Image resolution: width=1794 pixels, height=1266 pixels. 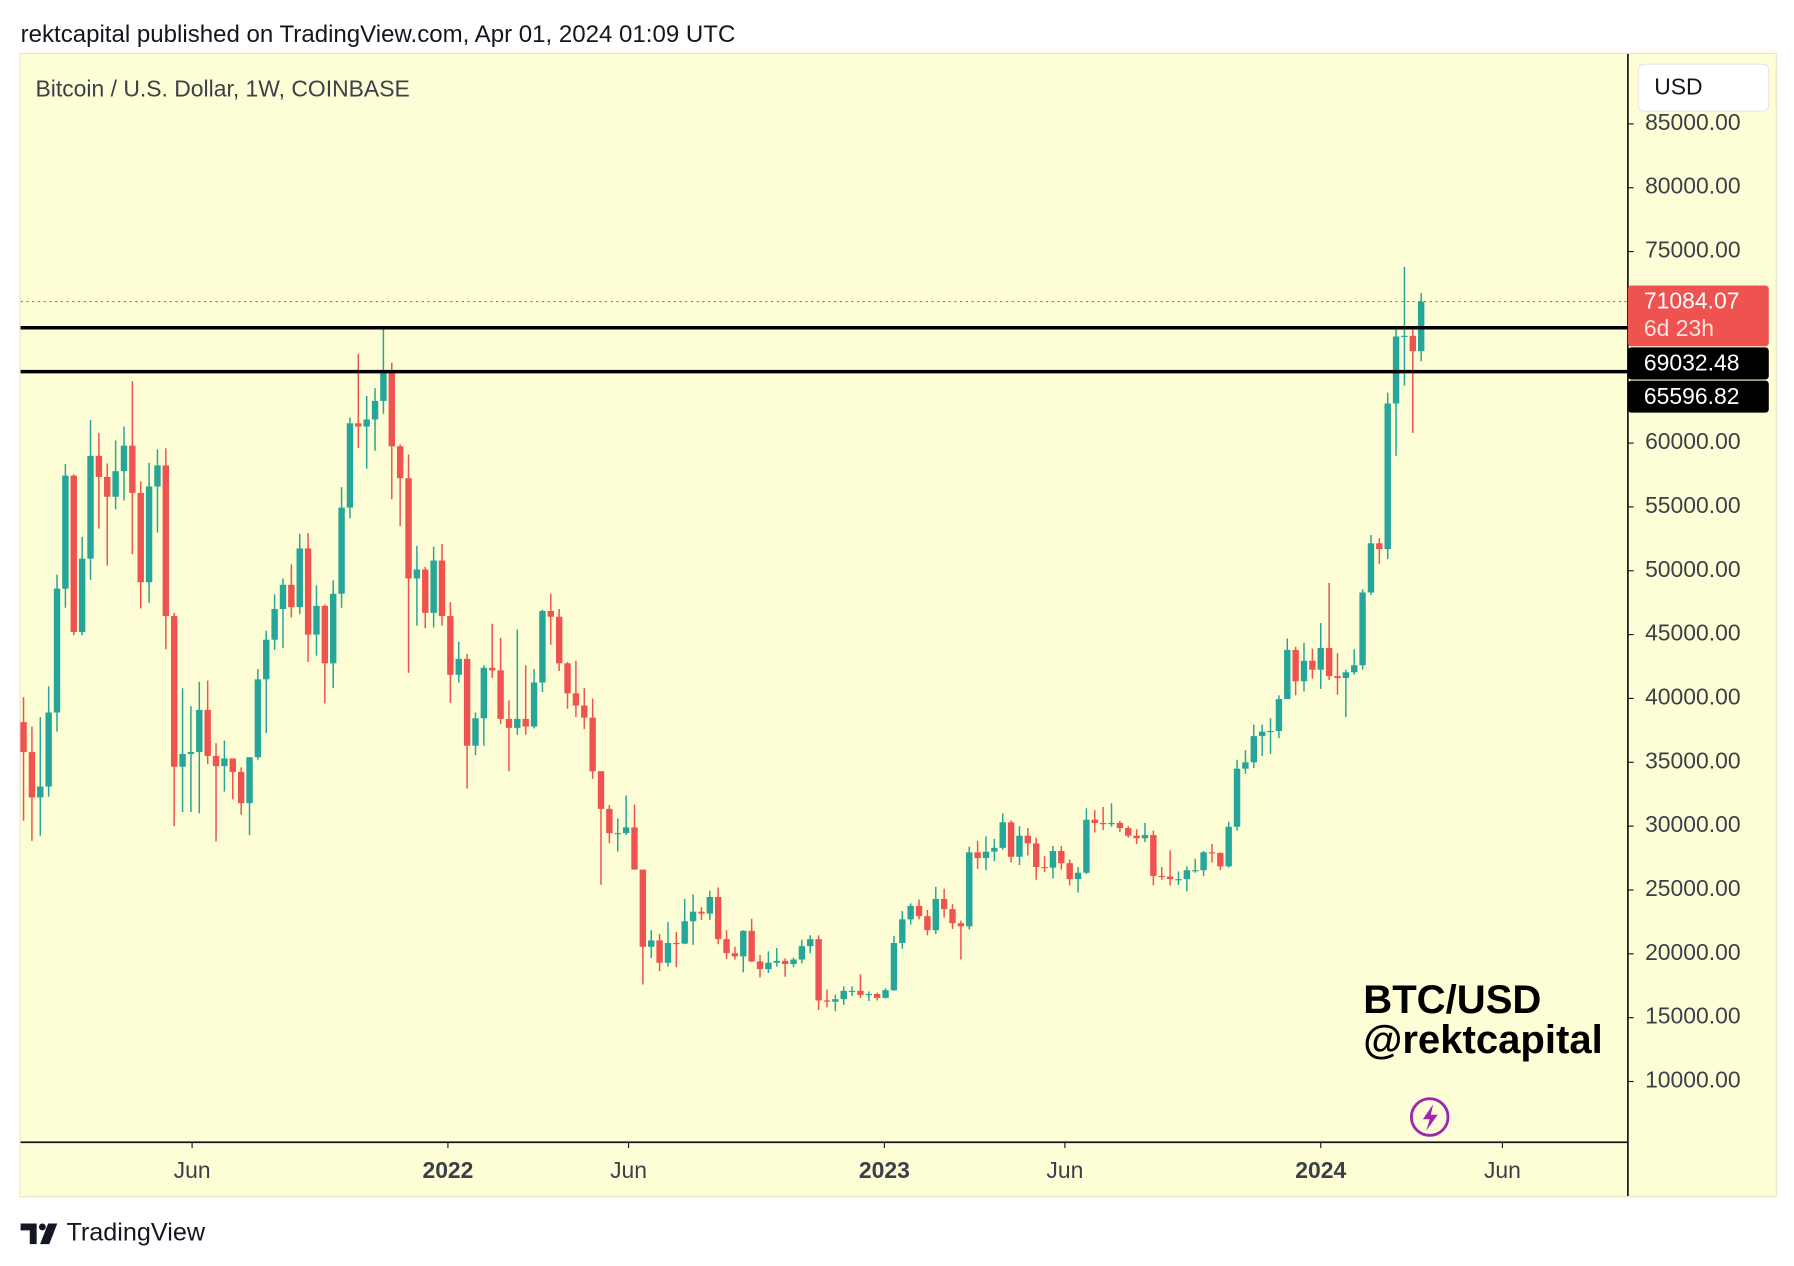 I want to click on watermark-line: BTC/USD, so click(x=1452, y=1000).